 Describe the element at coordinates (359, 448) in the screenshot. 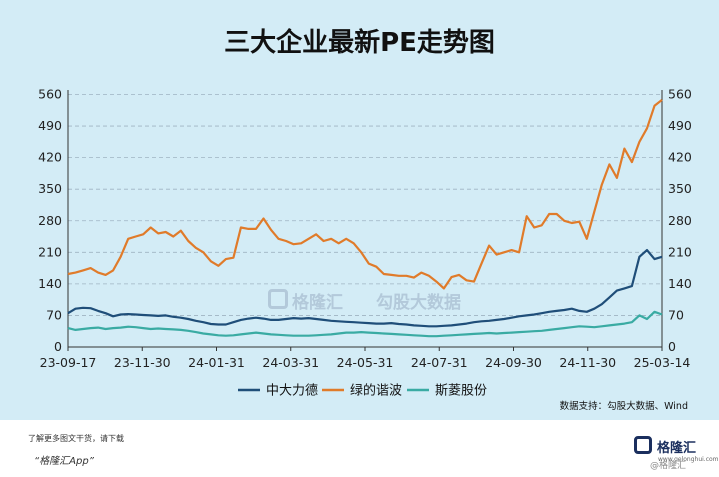

I see `footer` at that location.